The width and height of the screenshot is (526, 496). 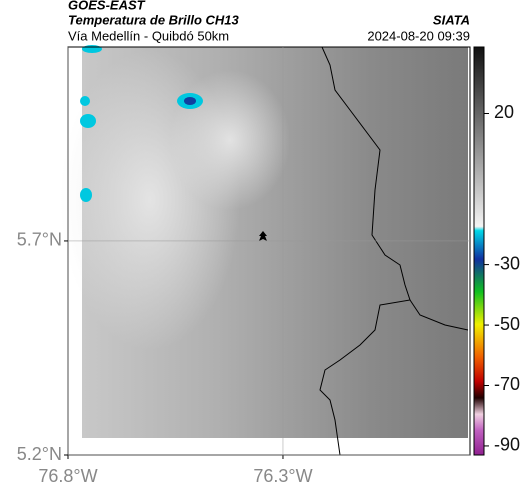 What do you see at coordinates (148, 35) in the screenshot?
I see `subtitle: Vía Medellín - Quibdó 50km` at bounding box center [148, 35].